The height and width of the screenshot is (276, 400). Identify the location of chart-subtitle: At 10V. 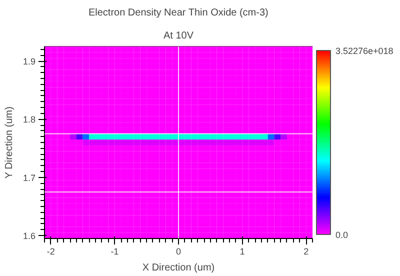
(178, 36).